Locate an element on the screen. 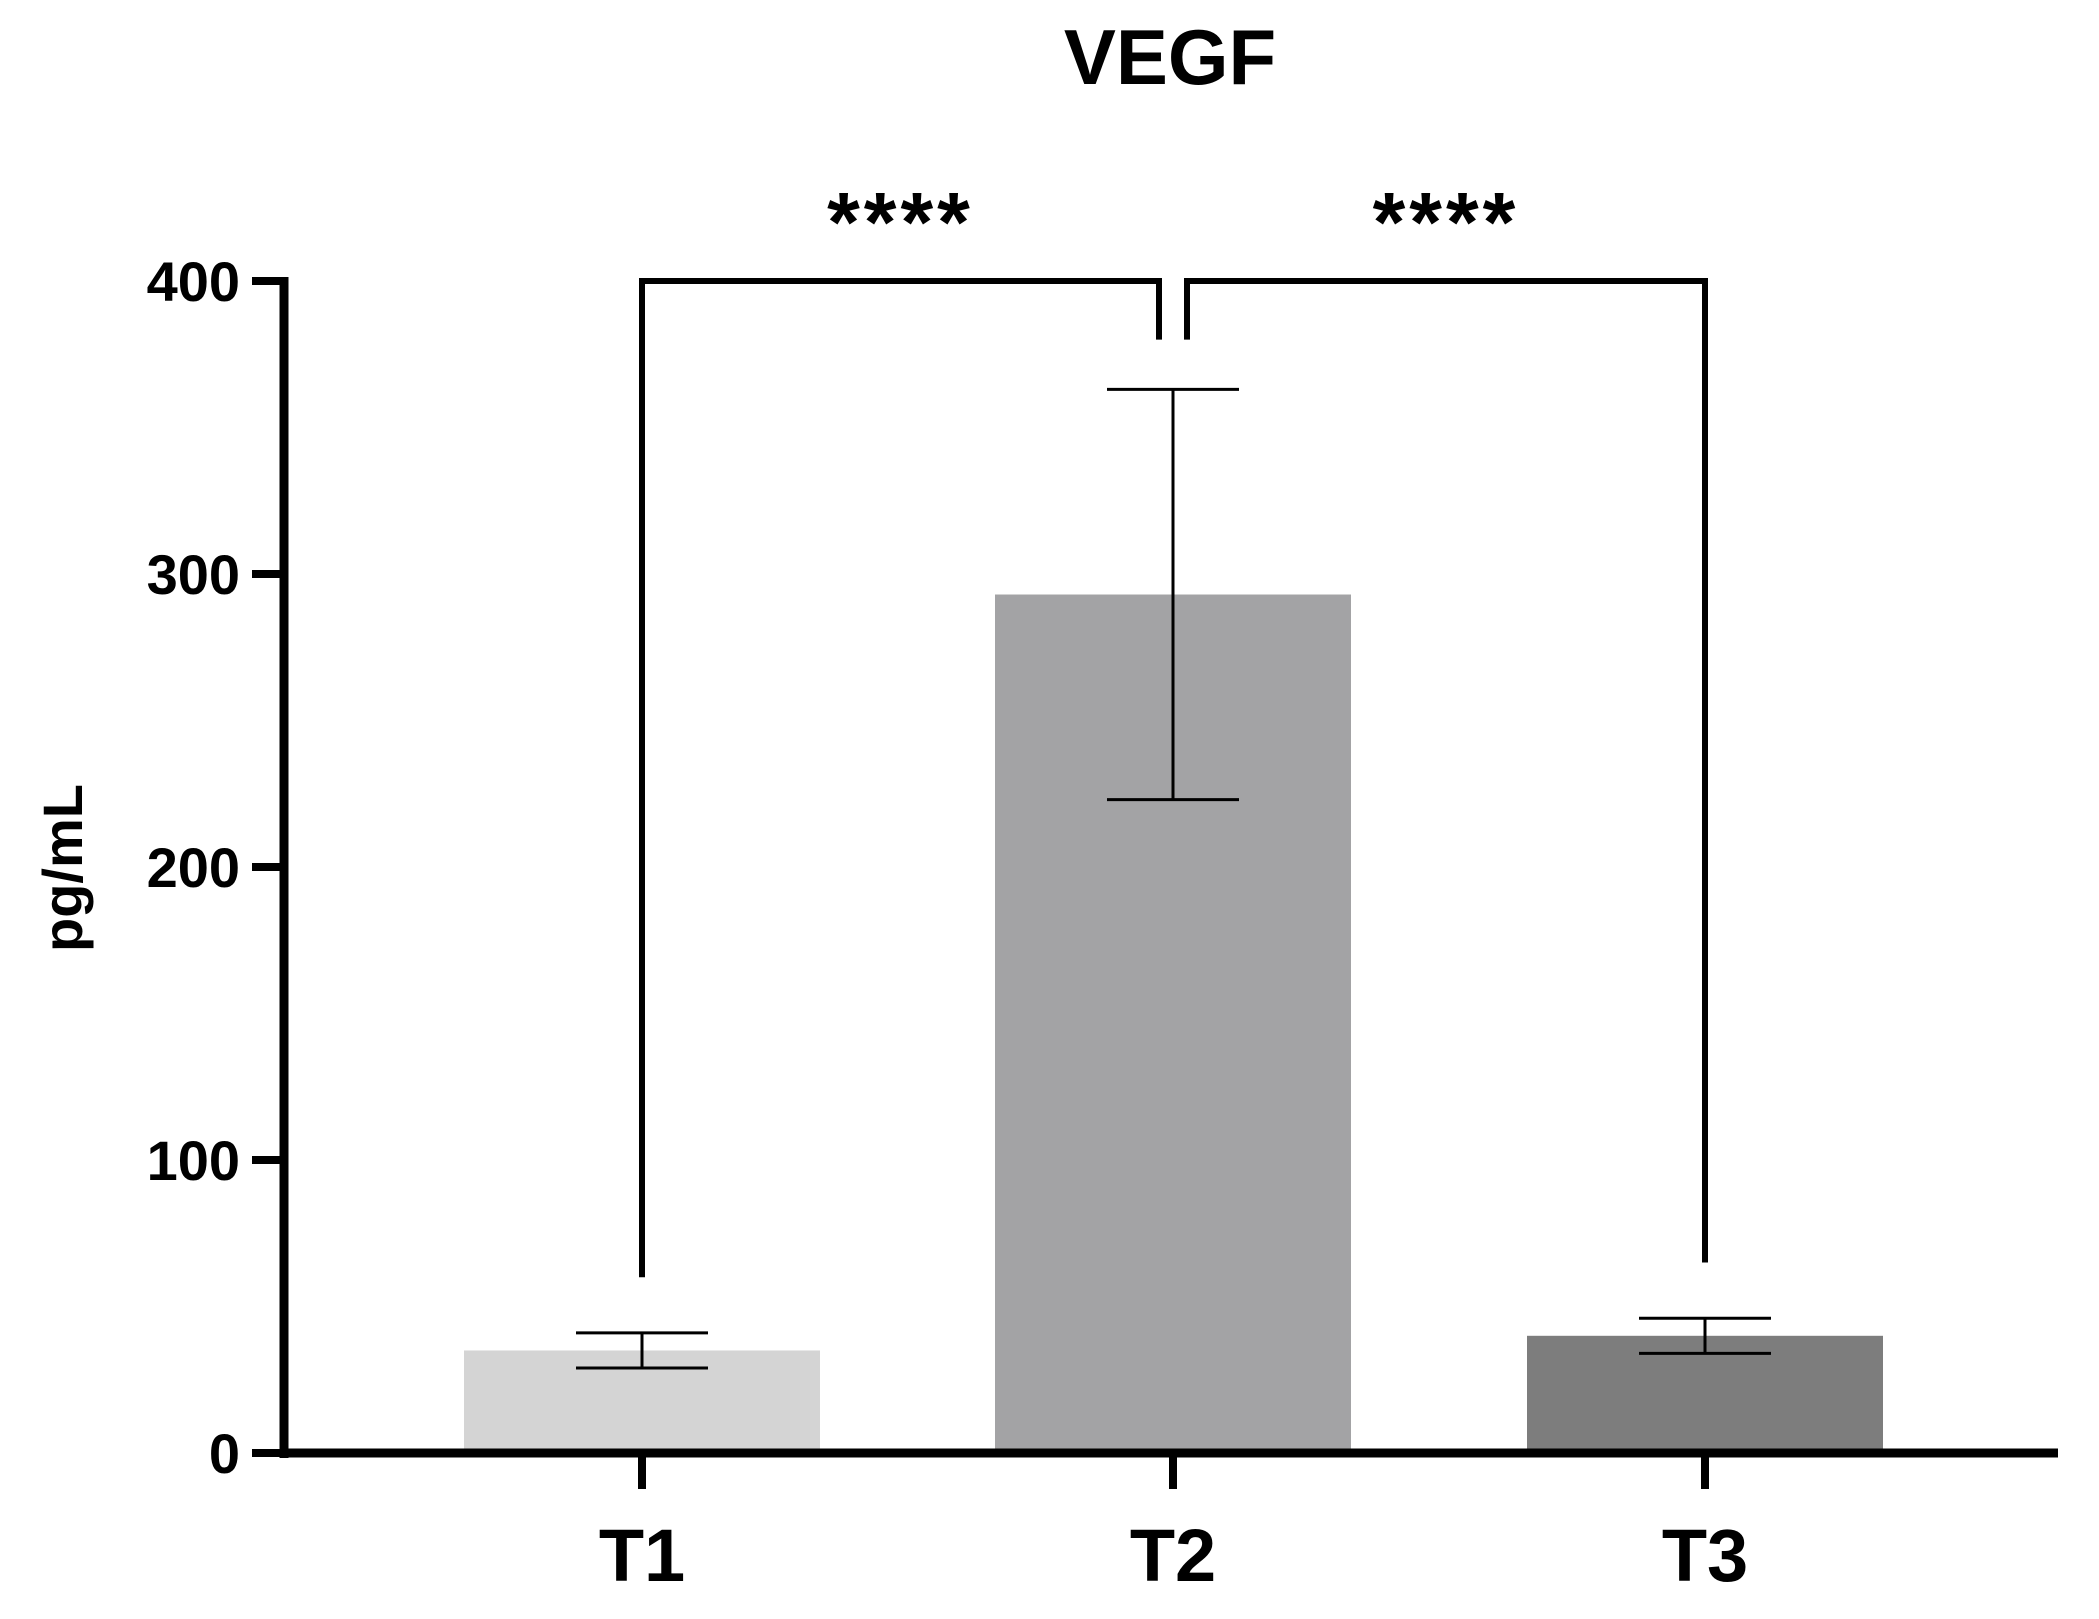 The height and width of the screenshot is (1619, 2099). chart-title: VEGF is located at coordinates (1170, 57).